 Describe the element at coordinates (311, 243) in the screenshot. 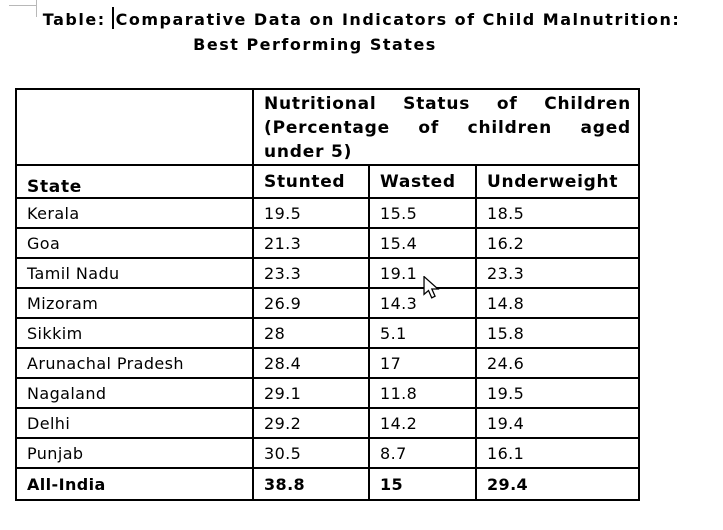

I see `stunted-cell: 21.3` at that location.